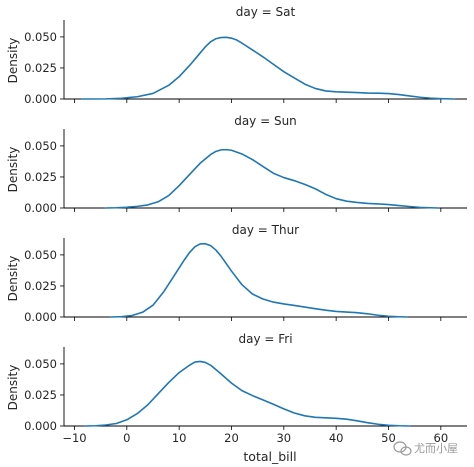 Image resolution: width=474 pixels, height=467 pixels. I want to click on x-tick-label: 30, so click(283, 438).